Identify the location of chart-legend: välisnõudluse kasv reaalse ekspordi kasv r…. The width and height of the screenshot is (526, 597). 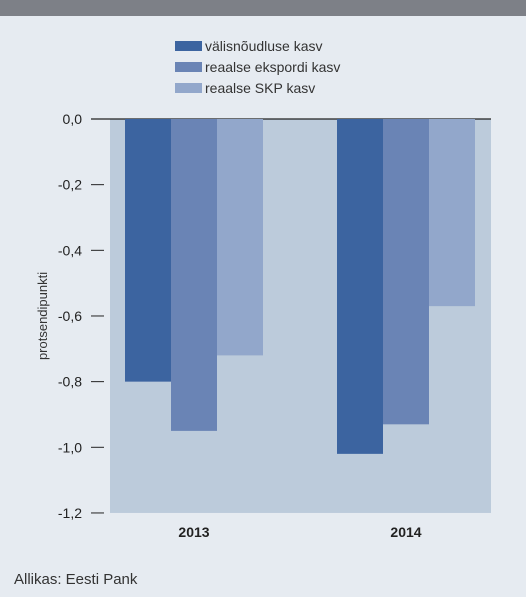
(257, 67).